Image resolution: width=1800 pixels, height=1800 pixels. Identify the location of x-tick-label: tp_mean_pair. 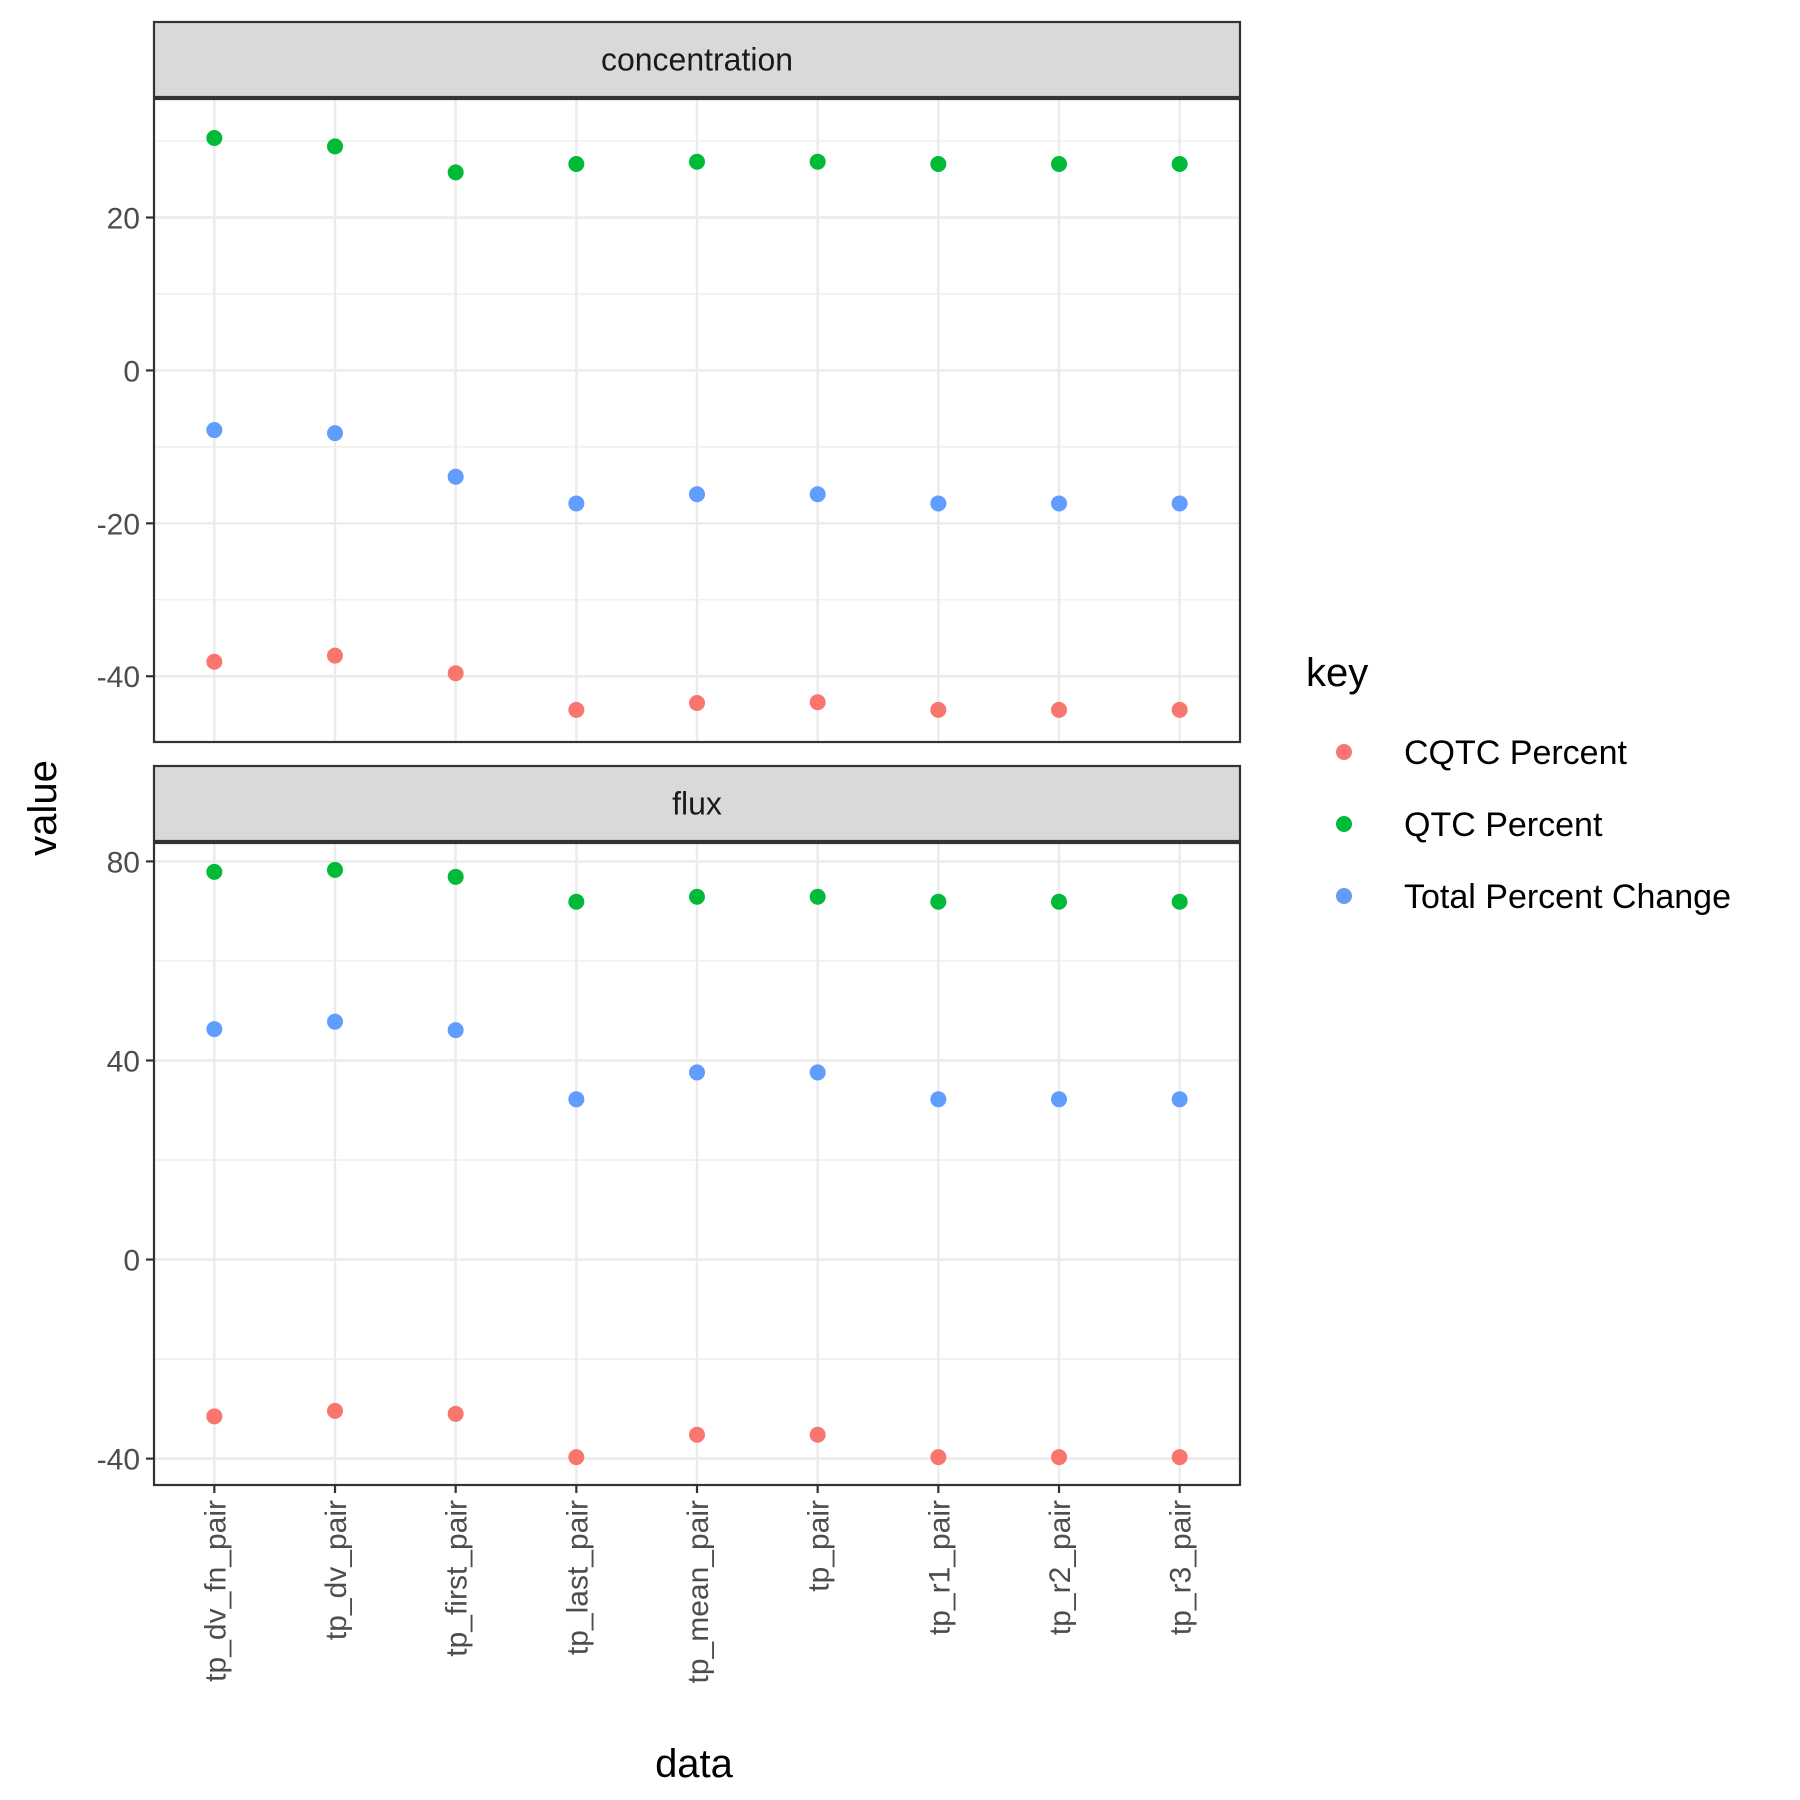
(698, 1591).